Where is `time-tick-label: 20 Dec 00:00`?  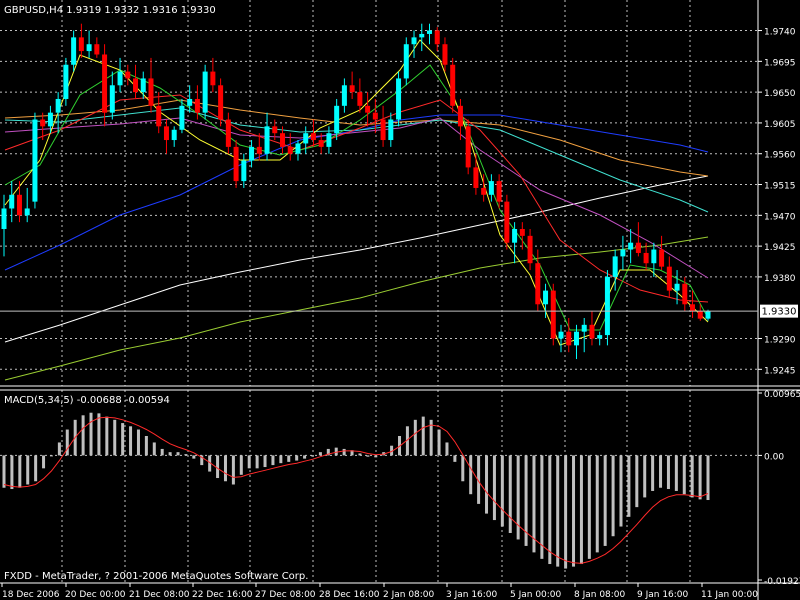 time-tick-label: 20 Dec 00:00 is located at coordinates (95, 595).